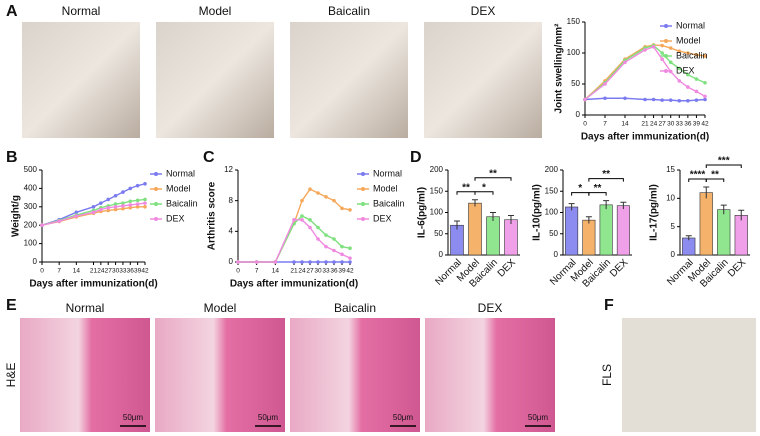 The width and height of the screenshot is (760, 436). Describe the element at coordinates (671, 124) in the screenshot. I see `x-tick-label: 30` at that location.